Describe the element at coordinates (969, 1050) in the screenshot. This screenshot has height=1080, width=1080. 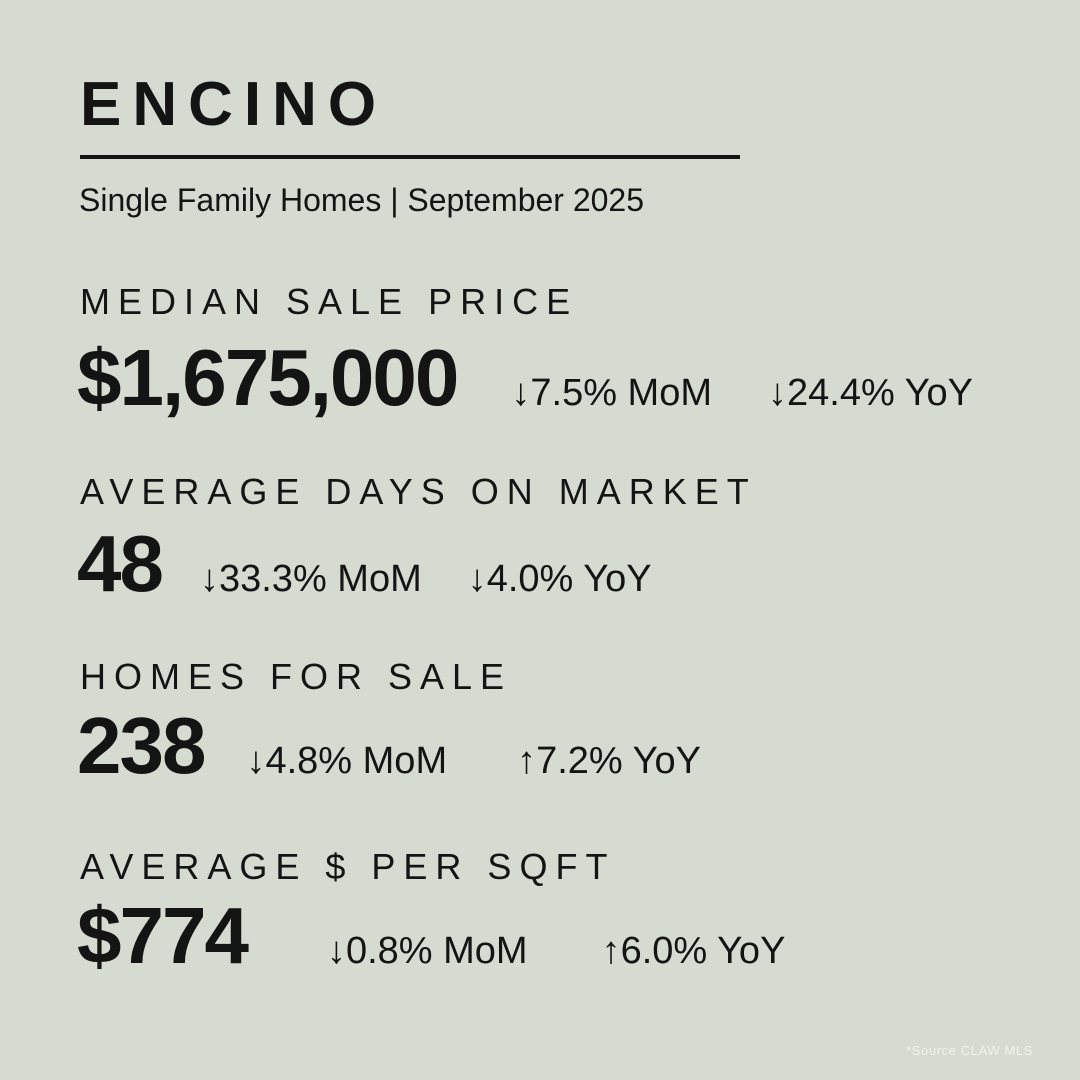
I see `source-credit: *Source CLAW MLS` at that location.